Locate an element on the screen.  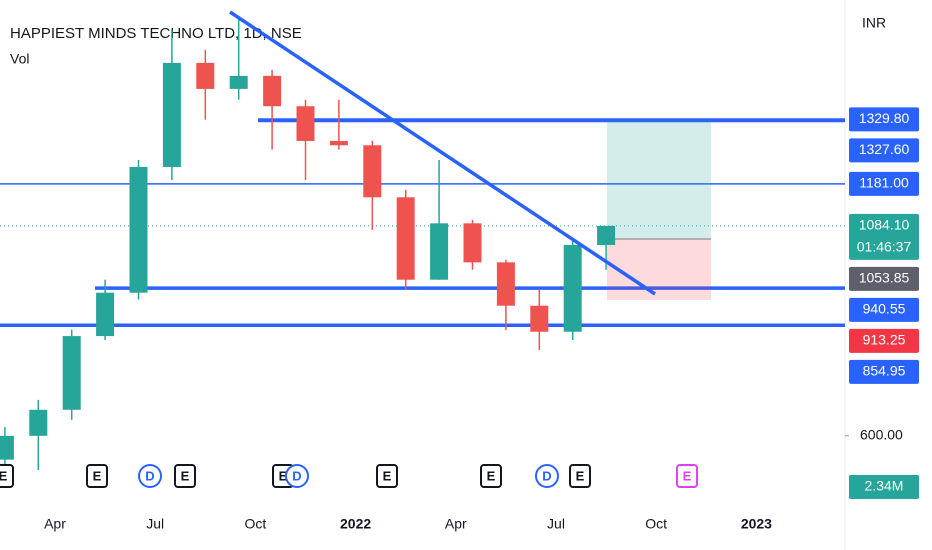
price-label: 940.55 is located at coordinates (884, 309).